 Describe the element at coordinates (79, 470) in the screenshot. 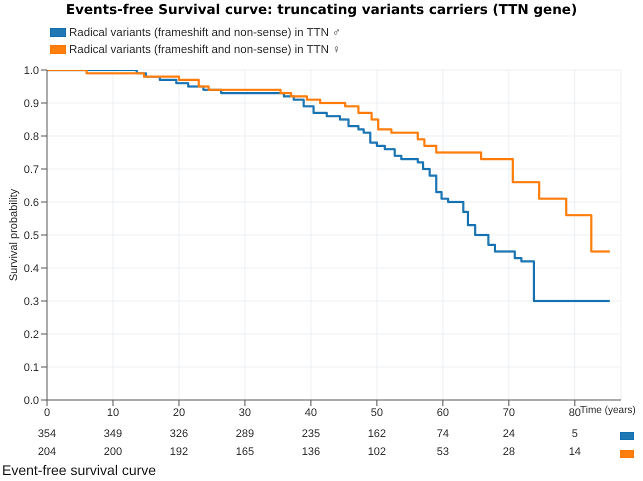

I see `text: Event-free survival curve` at that location.